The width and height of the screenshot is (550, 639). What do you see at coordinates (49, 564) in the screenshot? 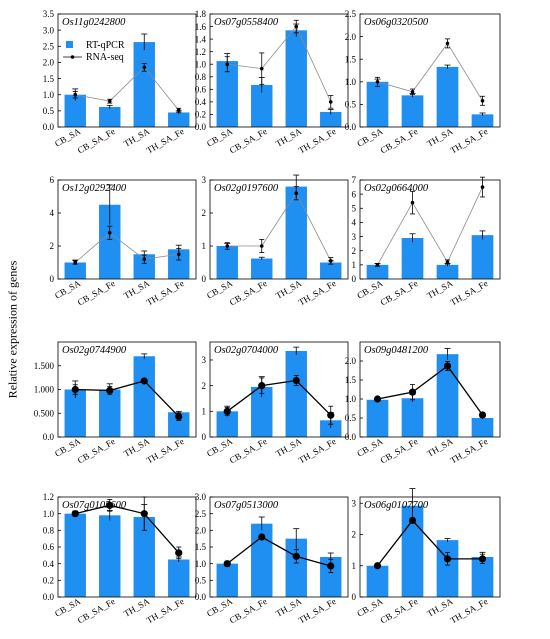
I see `y-tick-label: 0.4` at bounding box center [49, 564].